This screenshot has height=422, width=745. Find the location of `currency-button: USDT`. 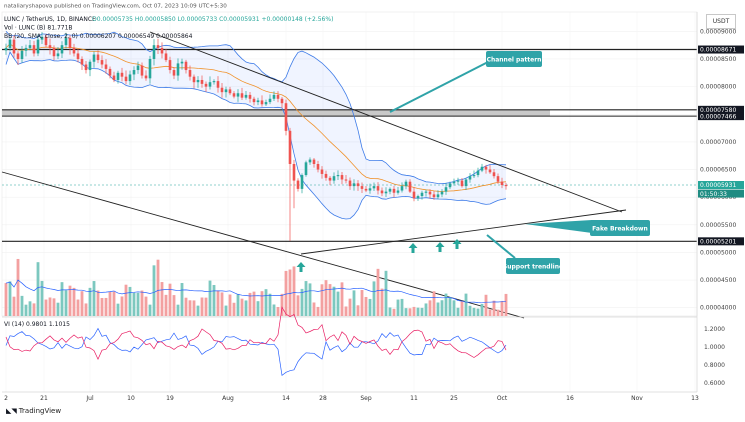

currency-button: USDT is located at coordinates (721, 21).